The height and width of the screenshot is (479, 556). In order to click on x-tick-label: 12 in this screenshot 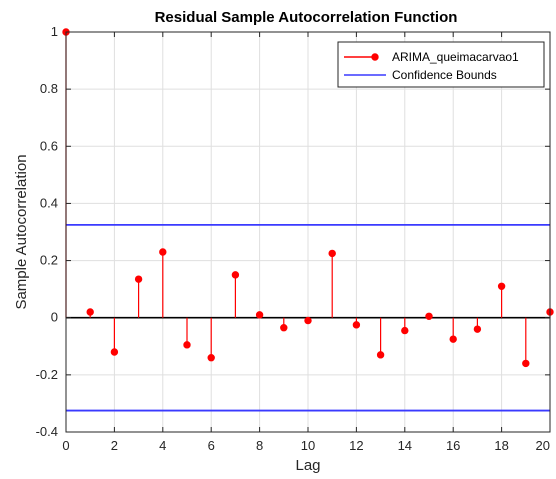, I will do `click(356, 445)`.